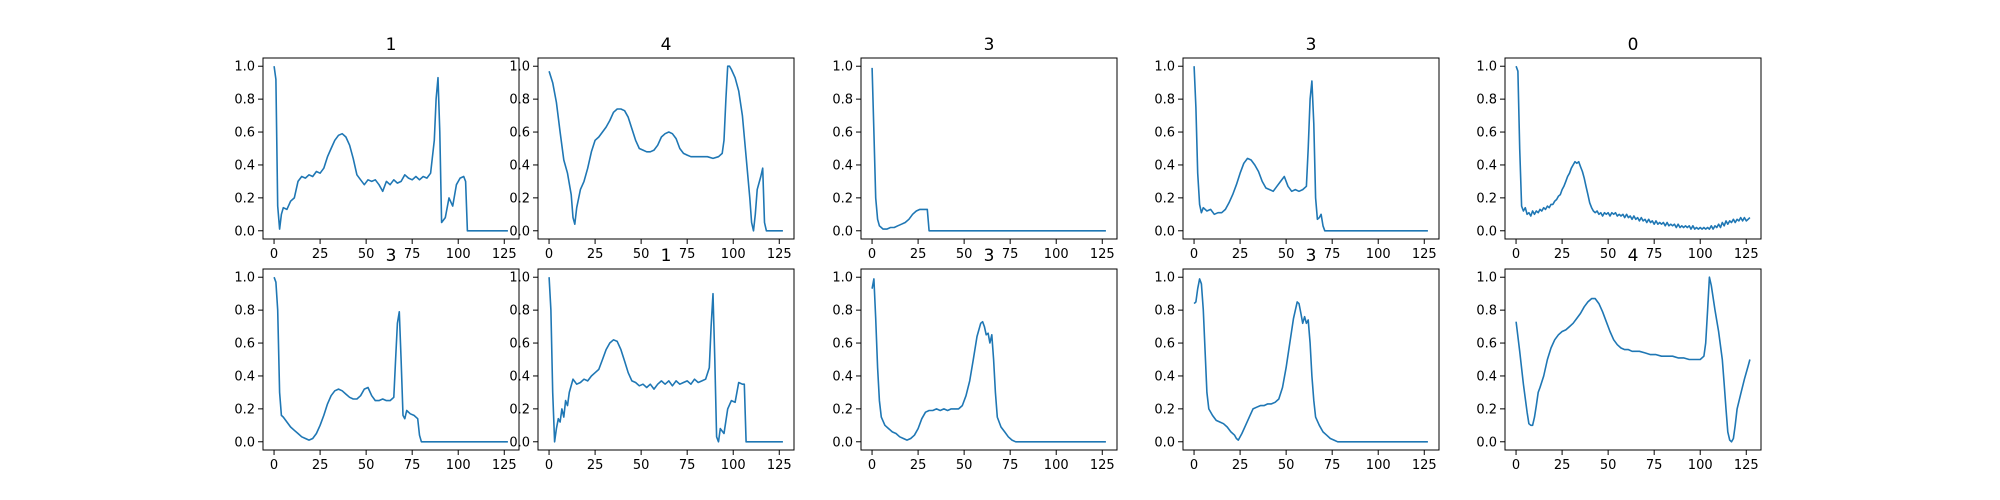 The image size is (2000, 500). Describe the element at coordinates (652, 359) in the screenshot. I see `subplot-7: 1 0.0 0.2 0.4 0.6 0.8 1.0 0 25 50 75 100 125` at that location.